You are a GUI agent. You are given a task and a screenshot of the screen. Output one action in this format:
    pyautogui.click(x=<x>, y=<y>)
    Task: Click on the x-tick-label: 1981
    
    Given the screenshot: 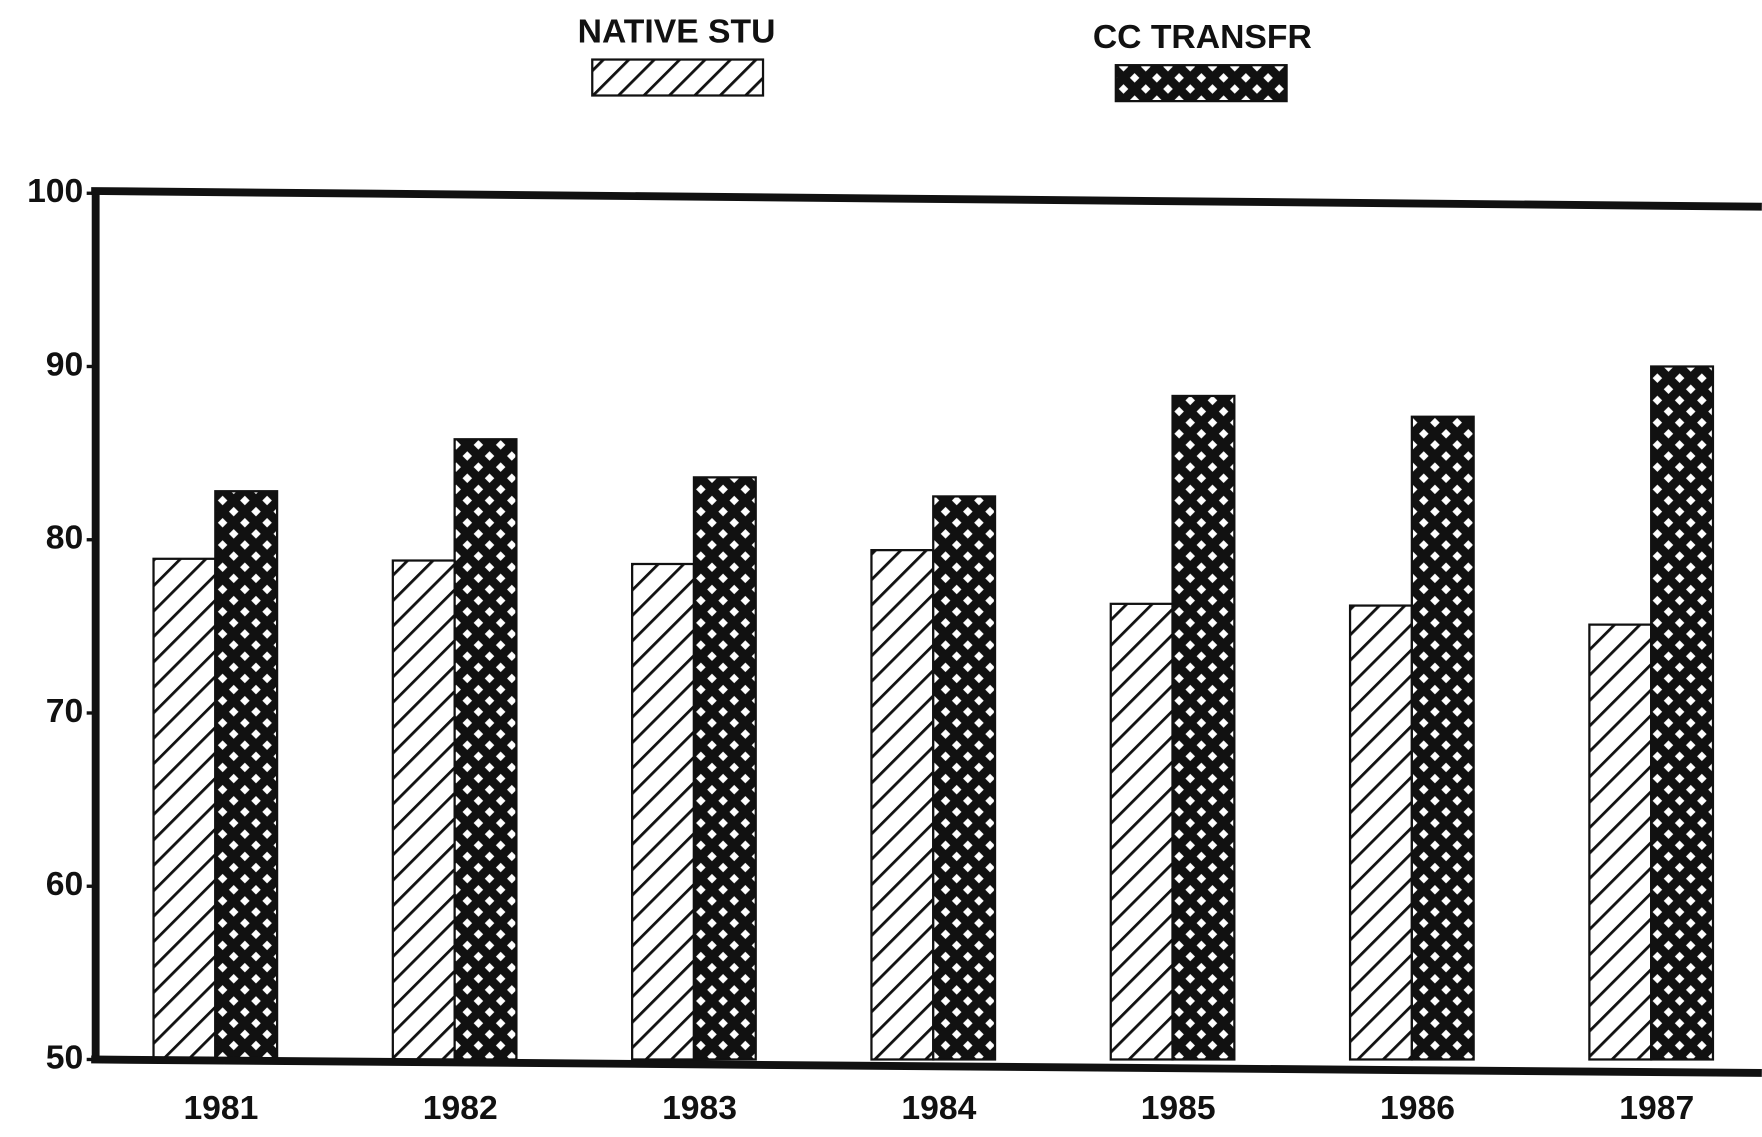 What is the action you would take?
    pyautogui.click(x=220, y=1108)
    